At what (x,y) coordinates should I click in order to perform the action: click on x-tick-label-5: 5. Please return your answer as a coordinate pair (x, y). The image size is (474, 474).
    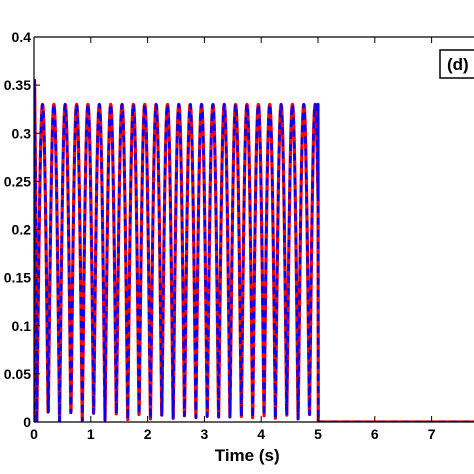
    Looking at the image, I should click on (318, 434).